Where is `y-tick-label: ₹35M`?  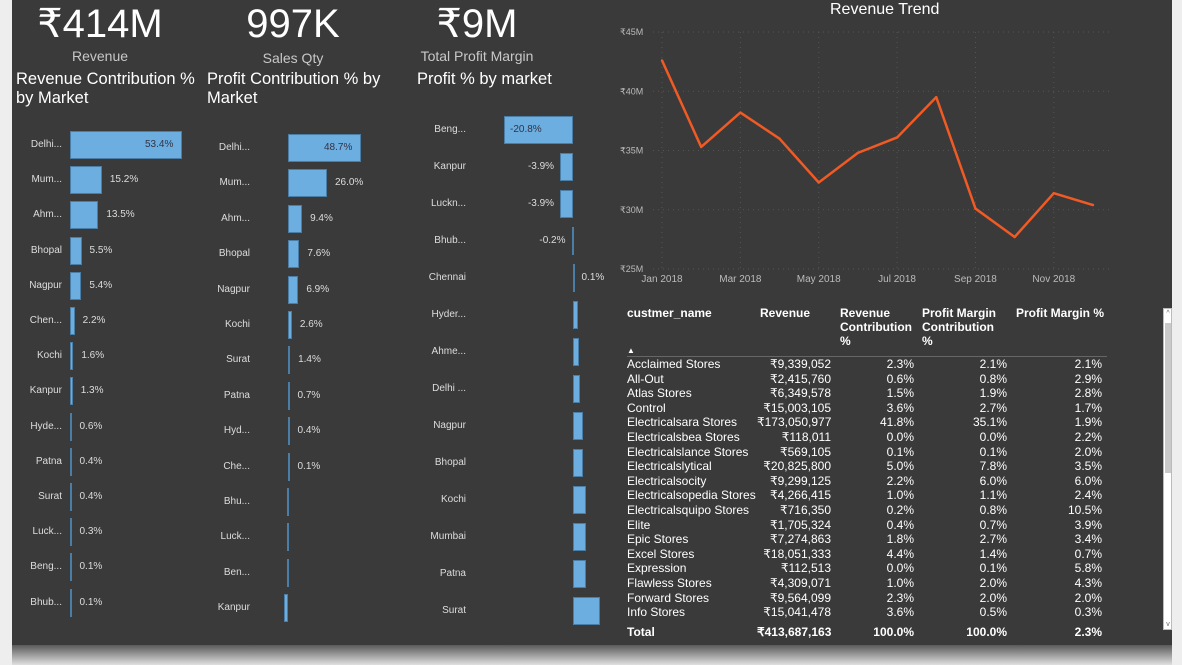
y-tick-label: ₹35M is located at coordinates (631, 151).